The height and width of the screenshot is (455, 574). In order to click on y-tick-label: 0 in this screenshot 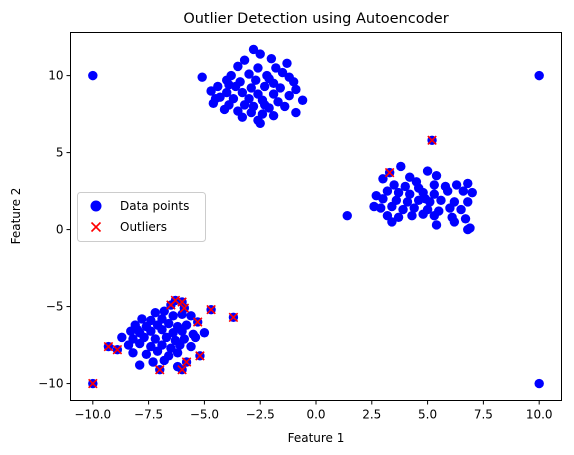, I will do `click(60, 230)`.